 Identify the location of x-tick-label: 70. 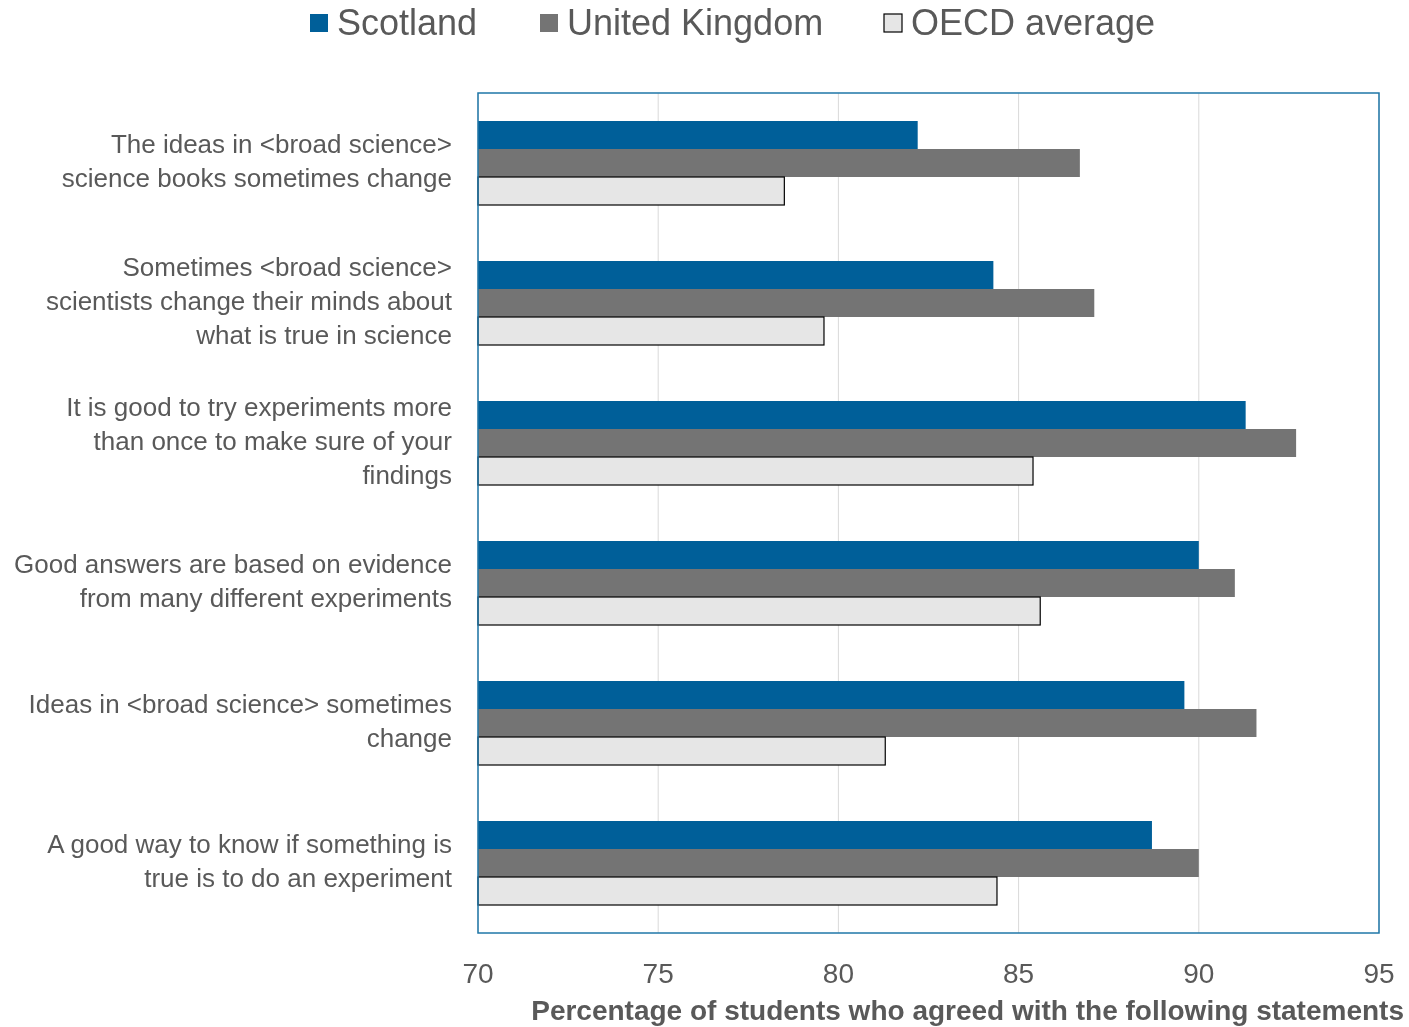
(478, 973).